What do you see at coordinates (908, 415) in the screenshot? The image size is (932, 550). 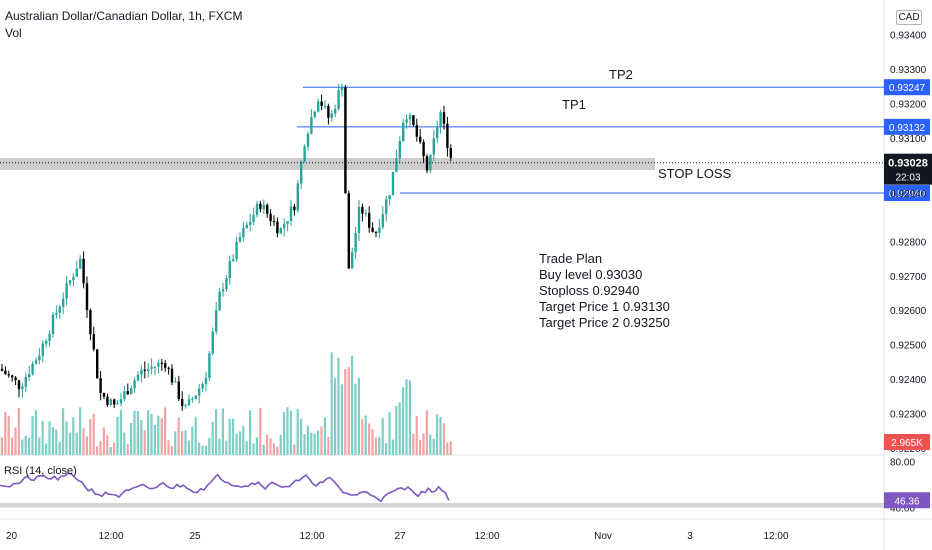 I see `price-tick-label: 0.92300` at bounding box center [908, 415].